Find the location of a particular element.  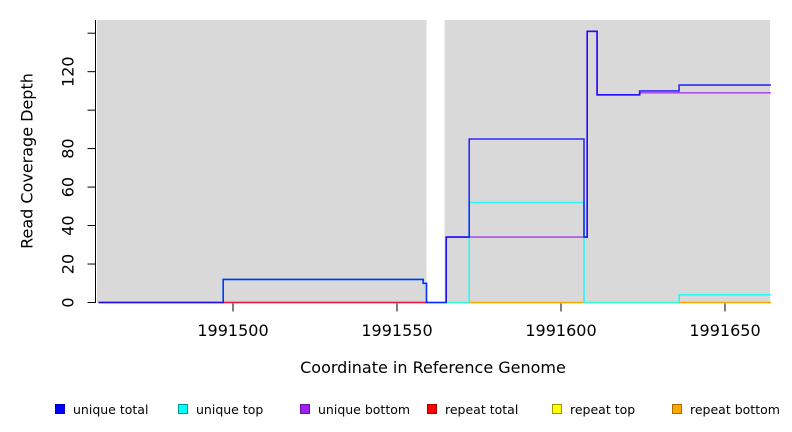

y-tick-label: 40 is located at coordinates (68, 225).